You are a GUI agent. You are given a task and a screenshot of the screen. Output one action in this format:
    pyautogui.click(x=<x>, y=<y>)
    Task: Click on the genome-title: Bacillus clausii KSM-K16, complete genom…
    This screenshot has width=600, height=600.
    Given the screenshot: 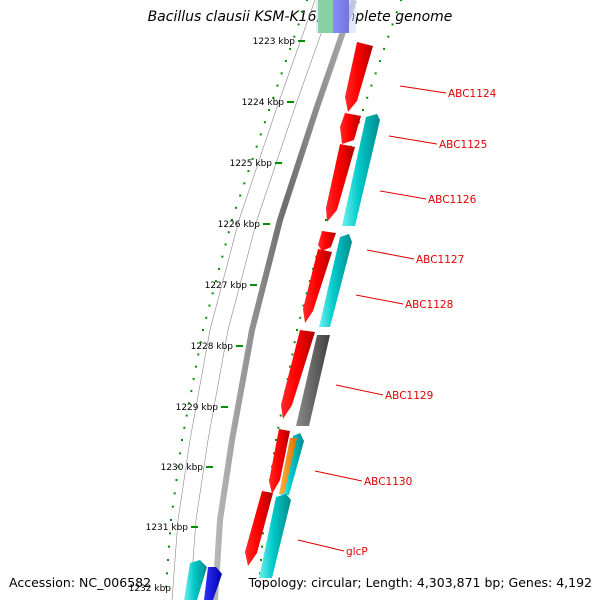 What is the action you would take?
    pyautogui.click(x=300, y=17)
    